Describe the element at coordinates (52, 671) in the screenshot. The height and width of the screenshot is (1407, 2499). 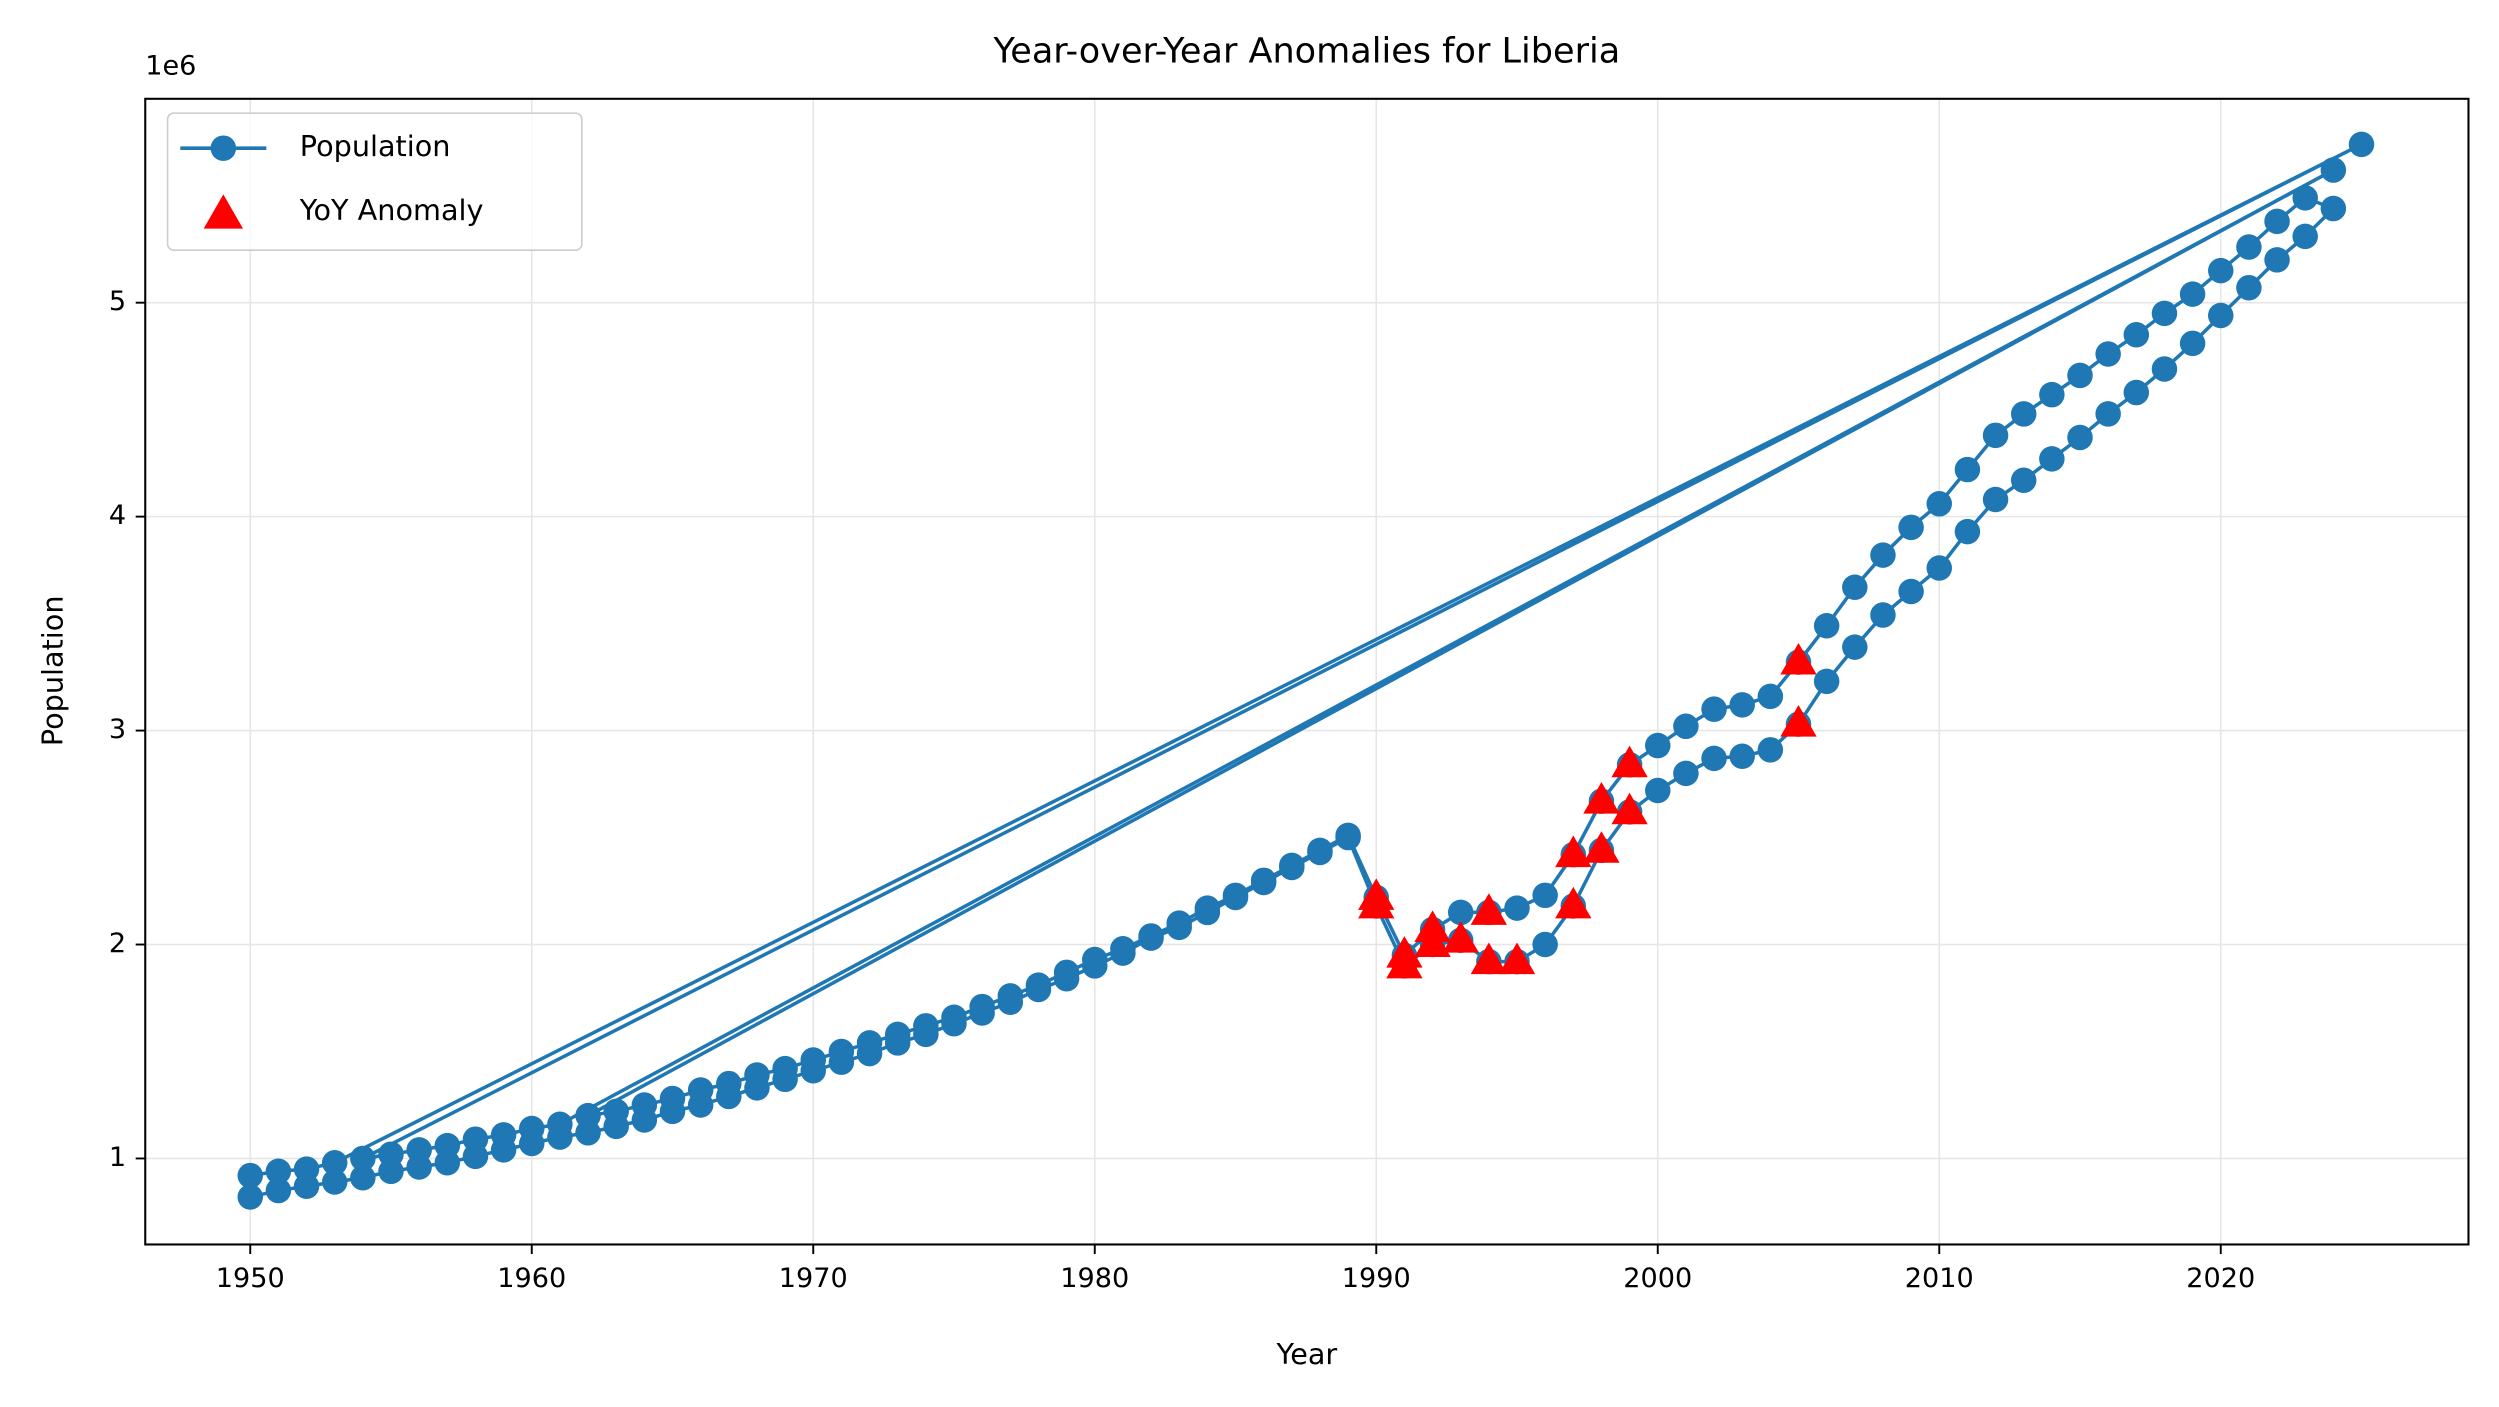
I see `y-axis-label: Population` at that location.